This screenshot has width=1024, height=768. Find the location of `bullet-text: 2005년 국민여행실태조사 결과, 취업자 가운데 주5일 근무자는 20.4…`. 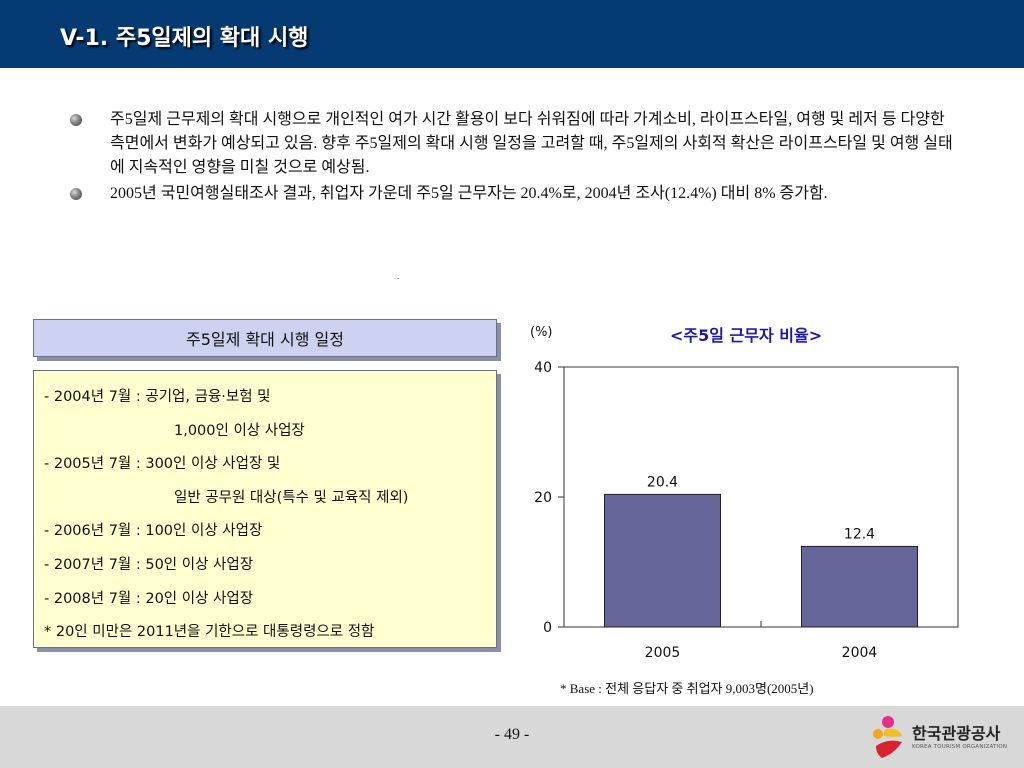

bullet-text: 2005년 국민여행실태조사 결과, 취업자 가운데 주5일 근무자는 20.4… is located at coordinates (469, 193).